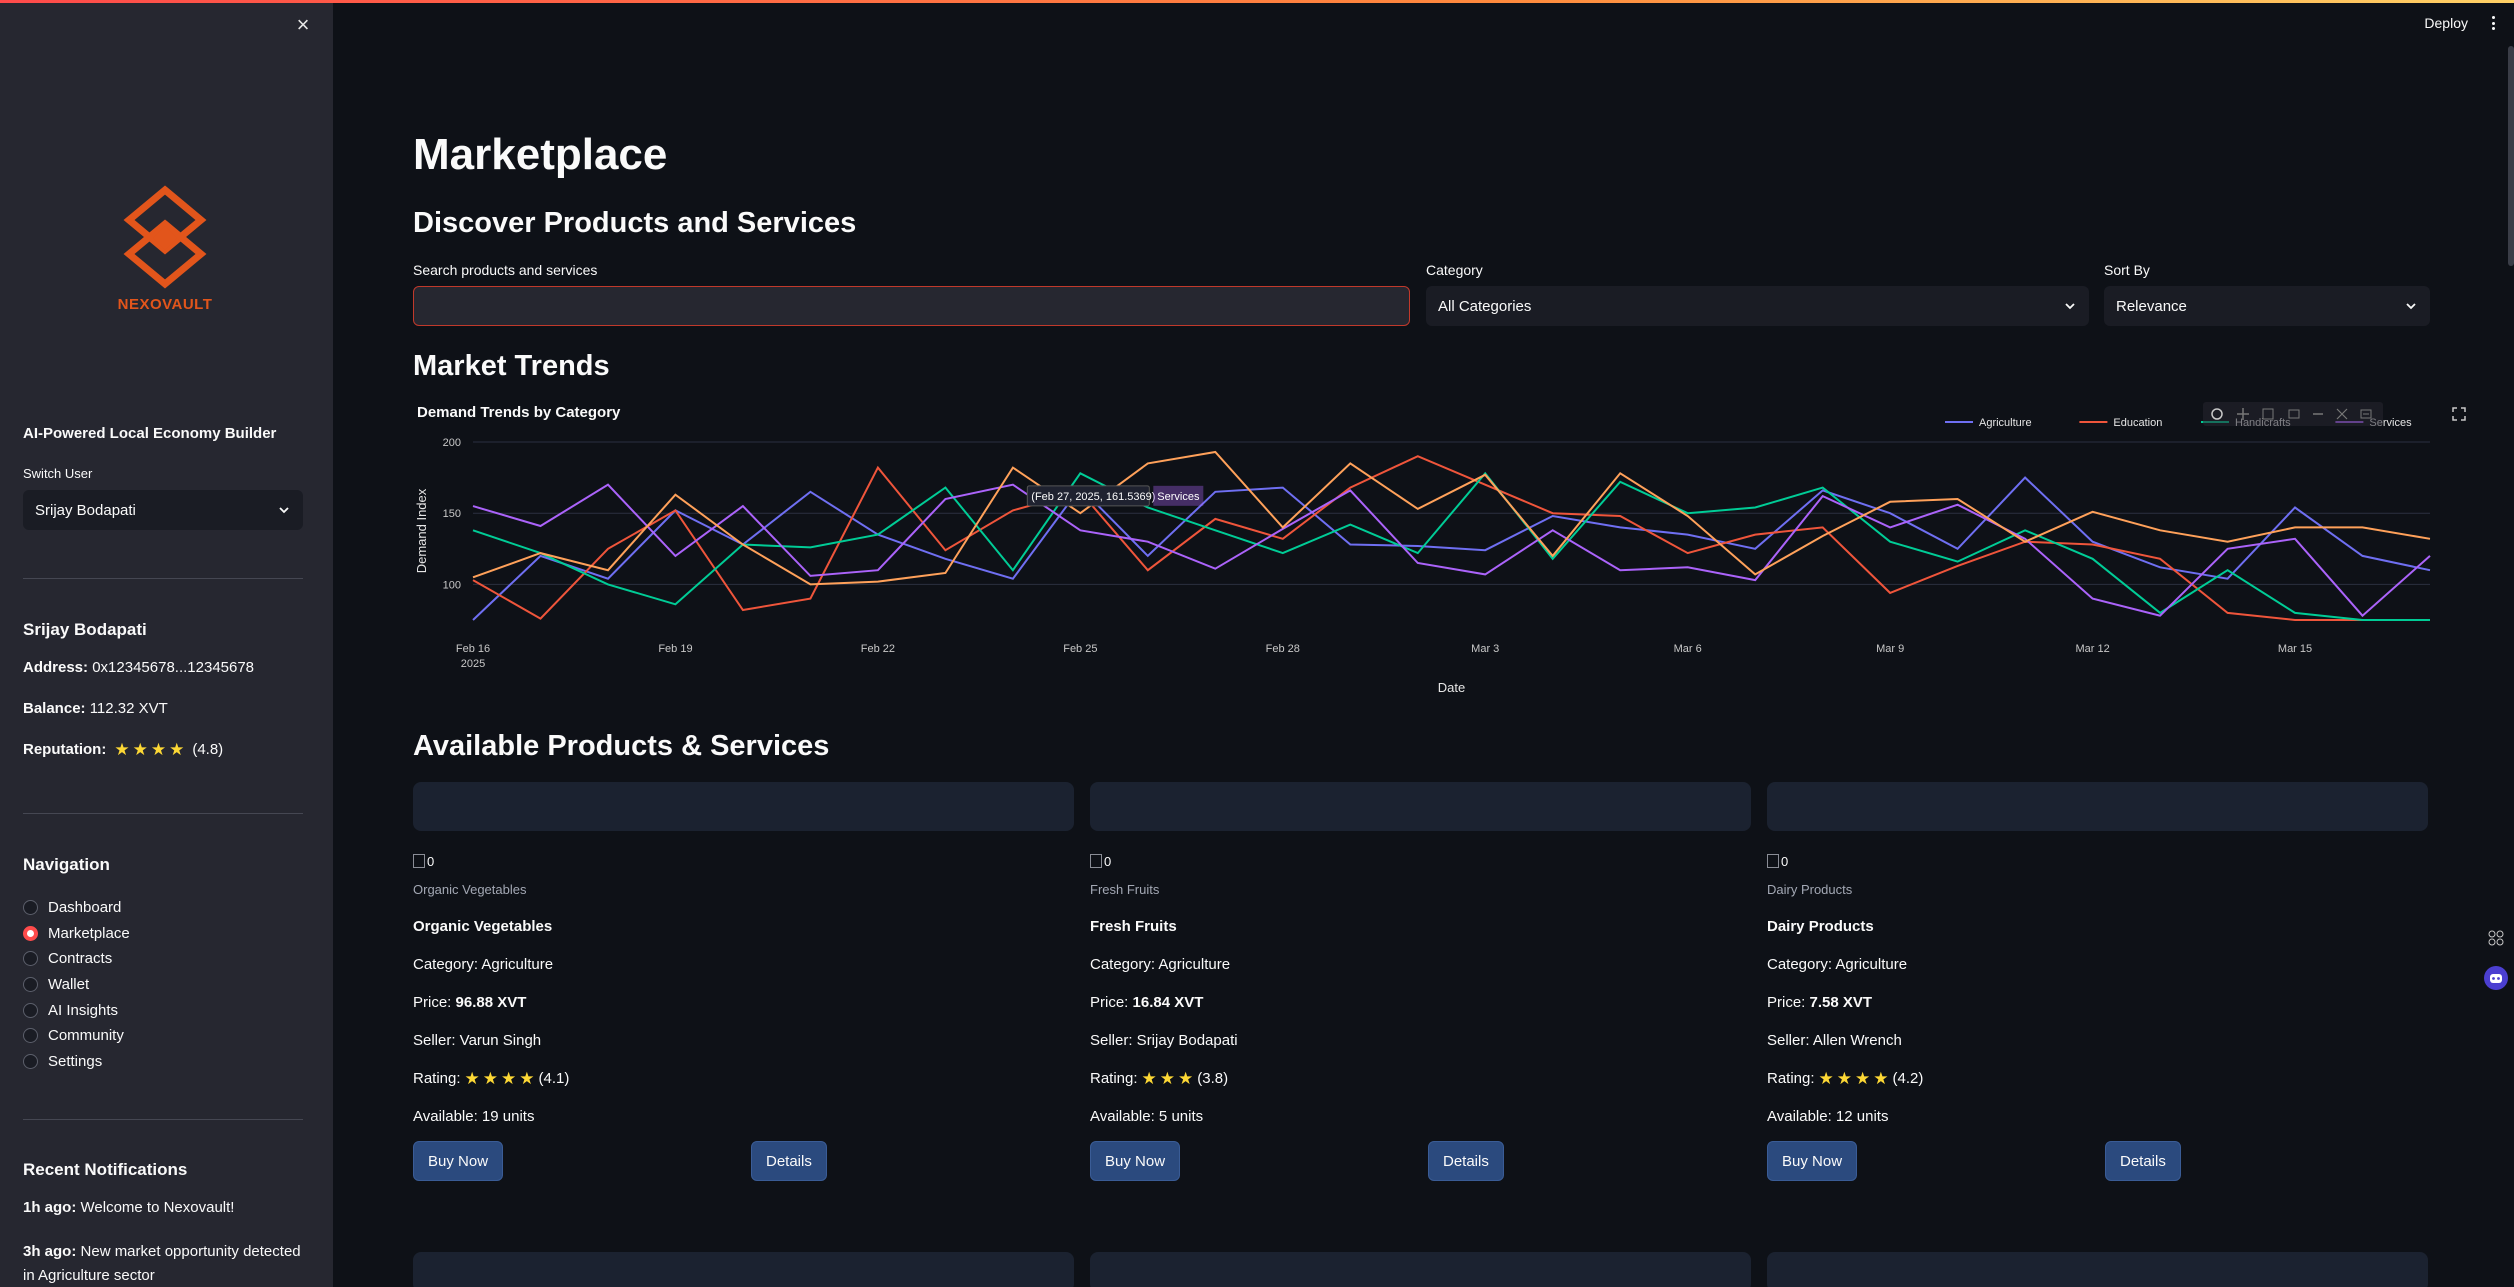 The width and height of the screenshot is (2514, 1287). I want to click on switch-user-label: Switch User, so click(58, 473).